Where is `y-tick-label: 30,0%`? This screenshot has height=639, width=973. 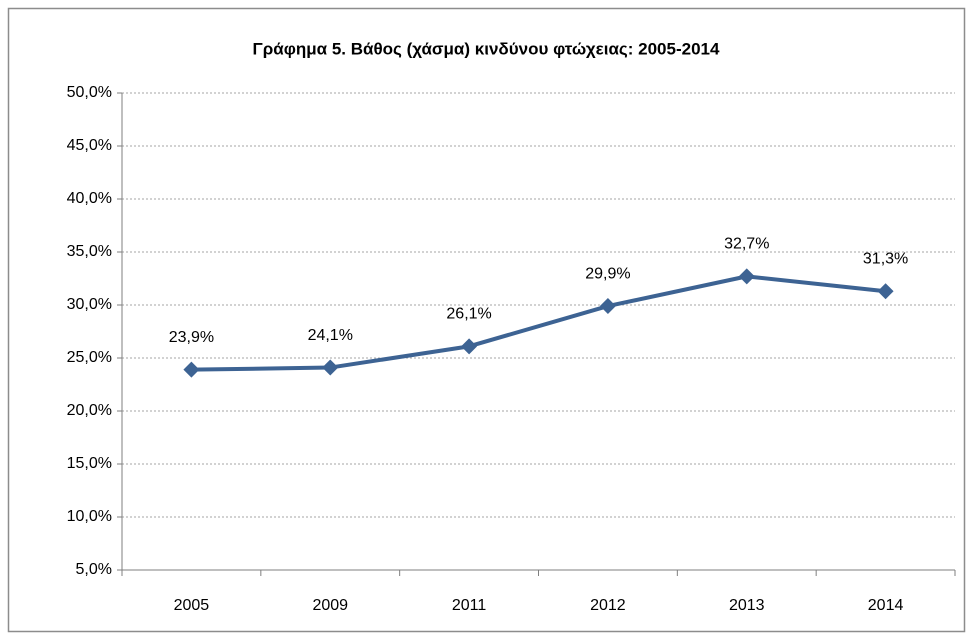
y-tick-label: 30,0% is located at coordinates (89, 304).